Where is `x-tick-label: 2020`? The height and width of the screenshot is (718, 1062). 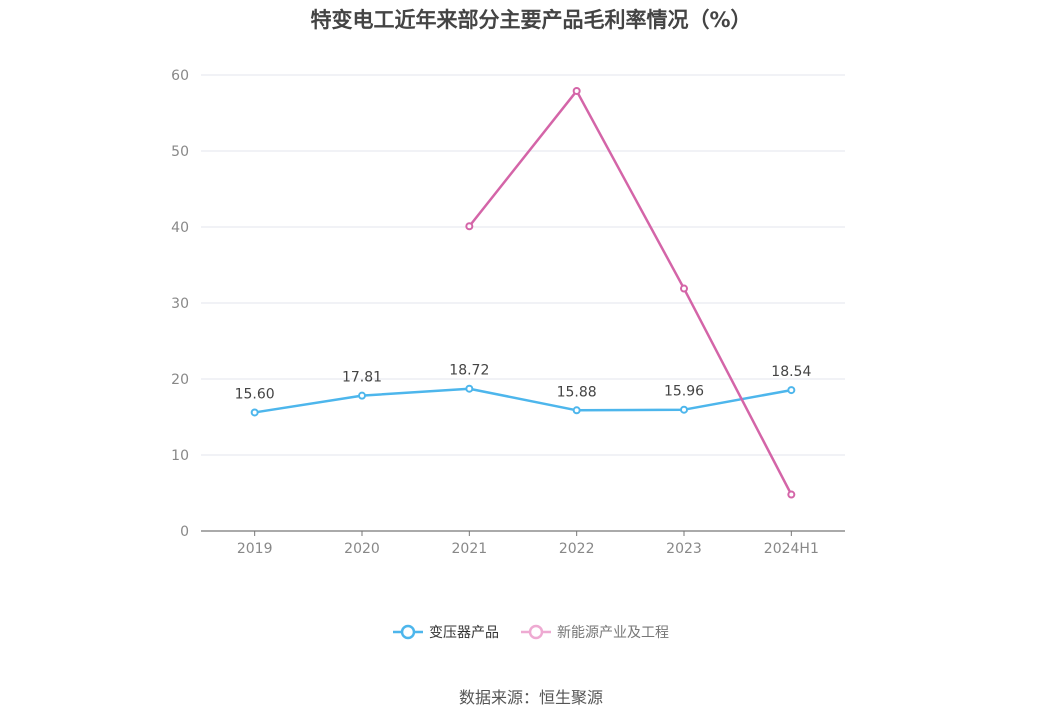 x-tick-label: 2020 is located at coordinates (362, 549).